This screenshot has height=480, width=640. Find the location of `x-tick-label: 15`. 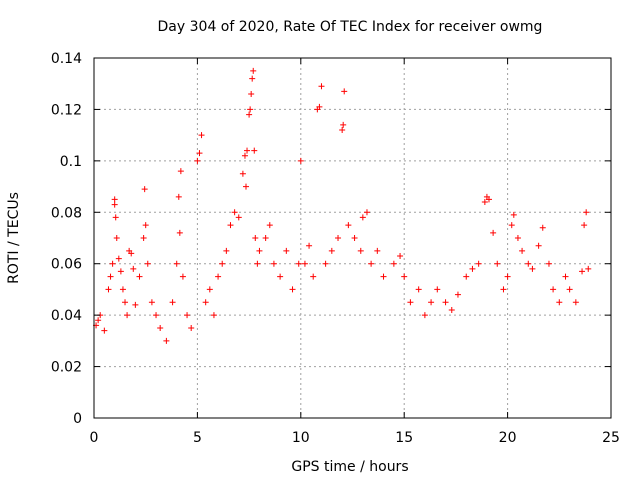

x-tick-label: 15 is located at coordinates (404, 438).